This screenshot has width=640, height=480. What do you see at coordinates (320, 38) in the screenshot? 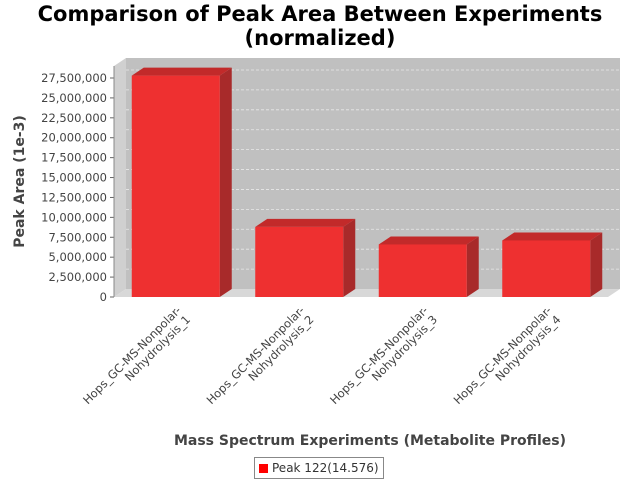
I see `chart-subtitle-line: (normalized)` at bounding box center [320, 38].